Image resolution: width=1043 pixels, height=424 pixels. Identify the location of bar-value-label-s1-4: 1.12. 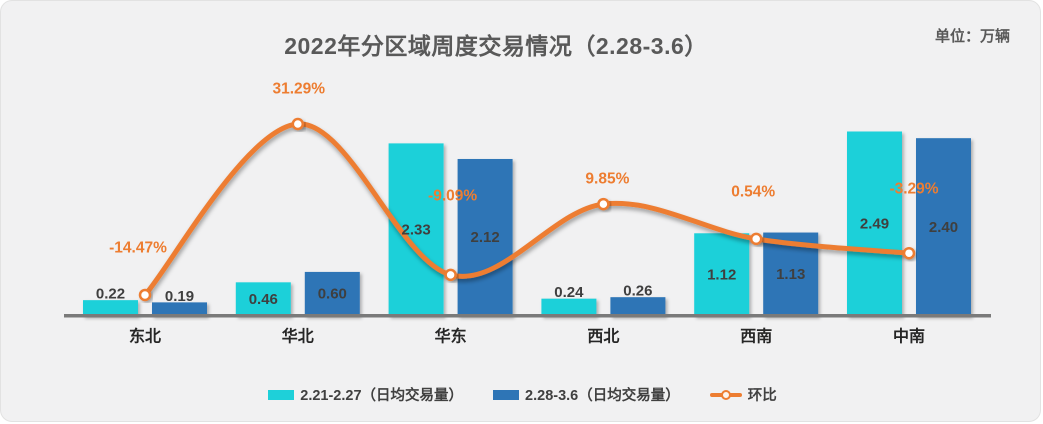
(721, 274).